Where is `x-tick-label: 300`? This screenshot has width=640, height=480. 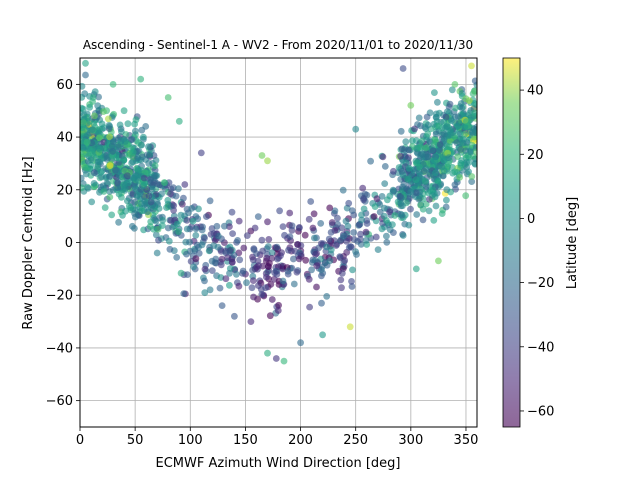 x-tick-label: 300 is located at coordinates (410, 440).